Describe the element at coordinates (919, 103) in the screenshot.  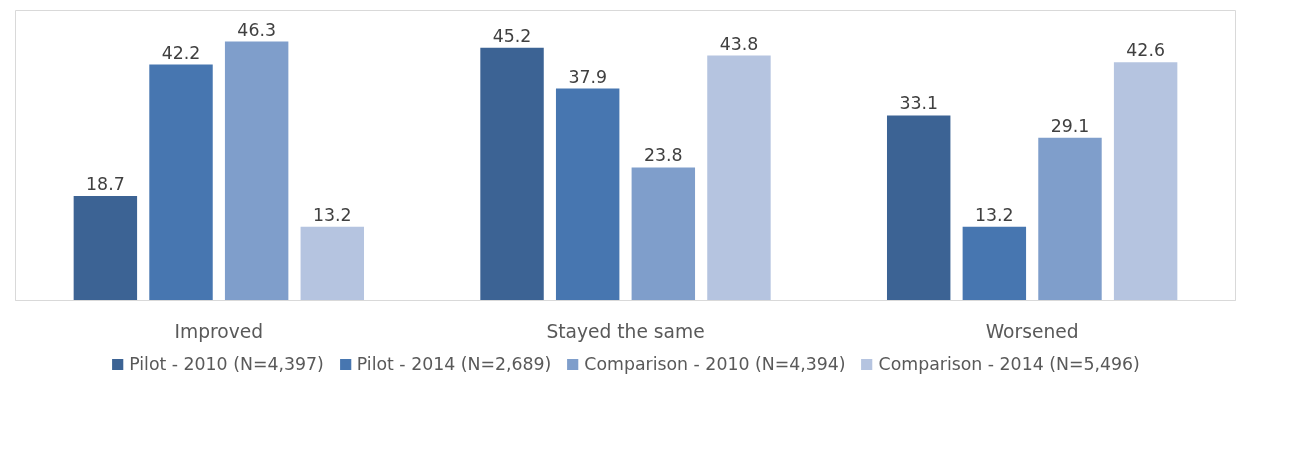
I see `data-label: 33.1` at that location.